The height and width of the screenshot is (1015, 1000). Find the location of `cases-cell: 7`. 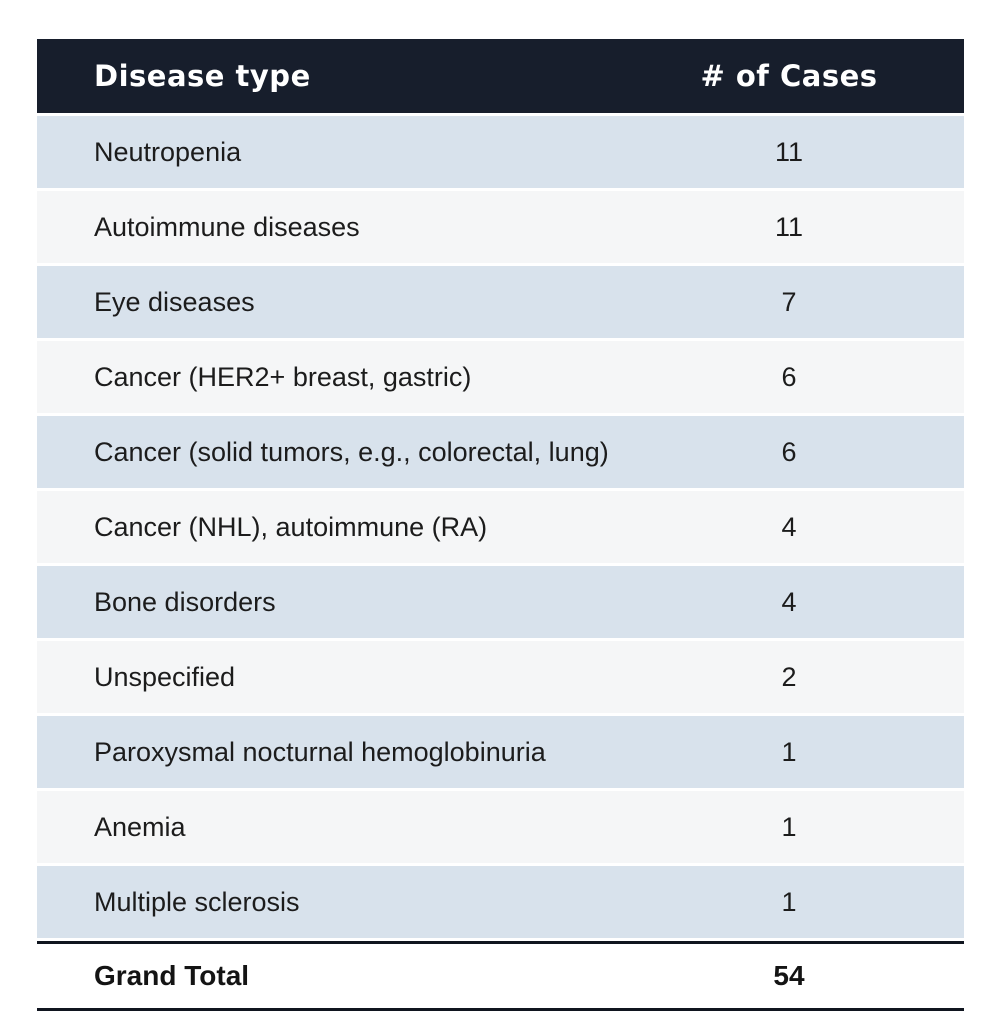

cases-cell: 7 is located at coordinates (789, 302).